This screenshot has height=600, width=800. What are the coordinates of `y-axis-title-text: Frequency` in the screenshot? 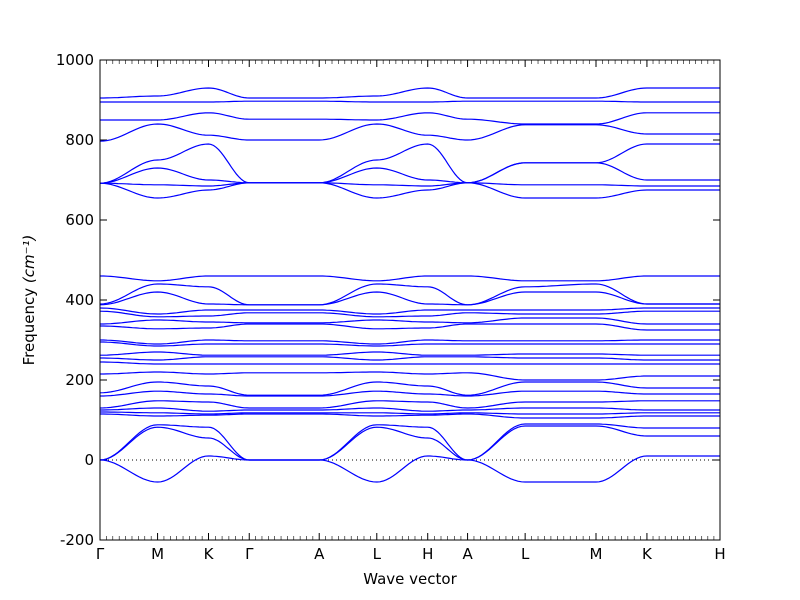 It's located at (29, 327).